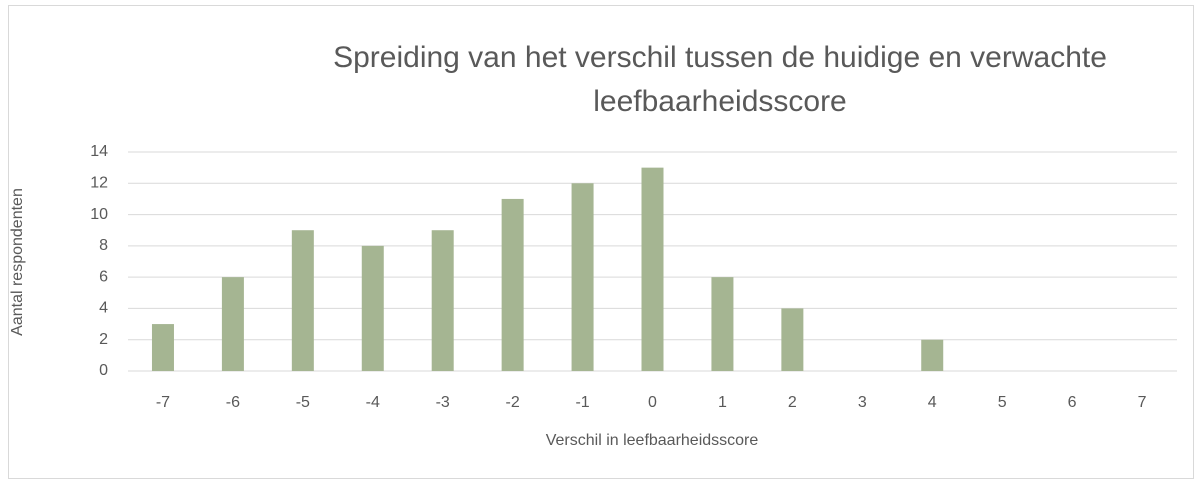 The height and width of the screenshot is (482, 1204). Describe the element at coordinates (103, 308) in the screenshot. I see `y-tick-label: 4` at that location.